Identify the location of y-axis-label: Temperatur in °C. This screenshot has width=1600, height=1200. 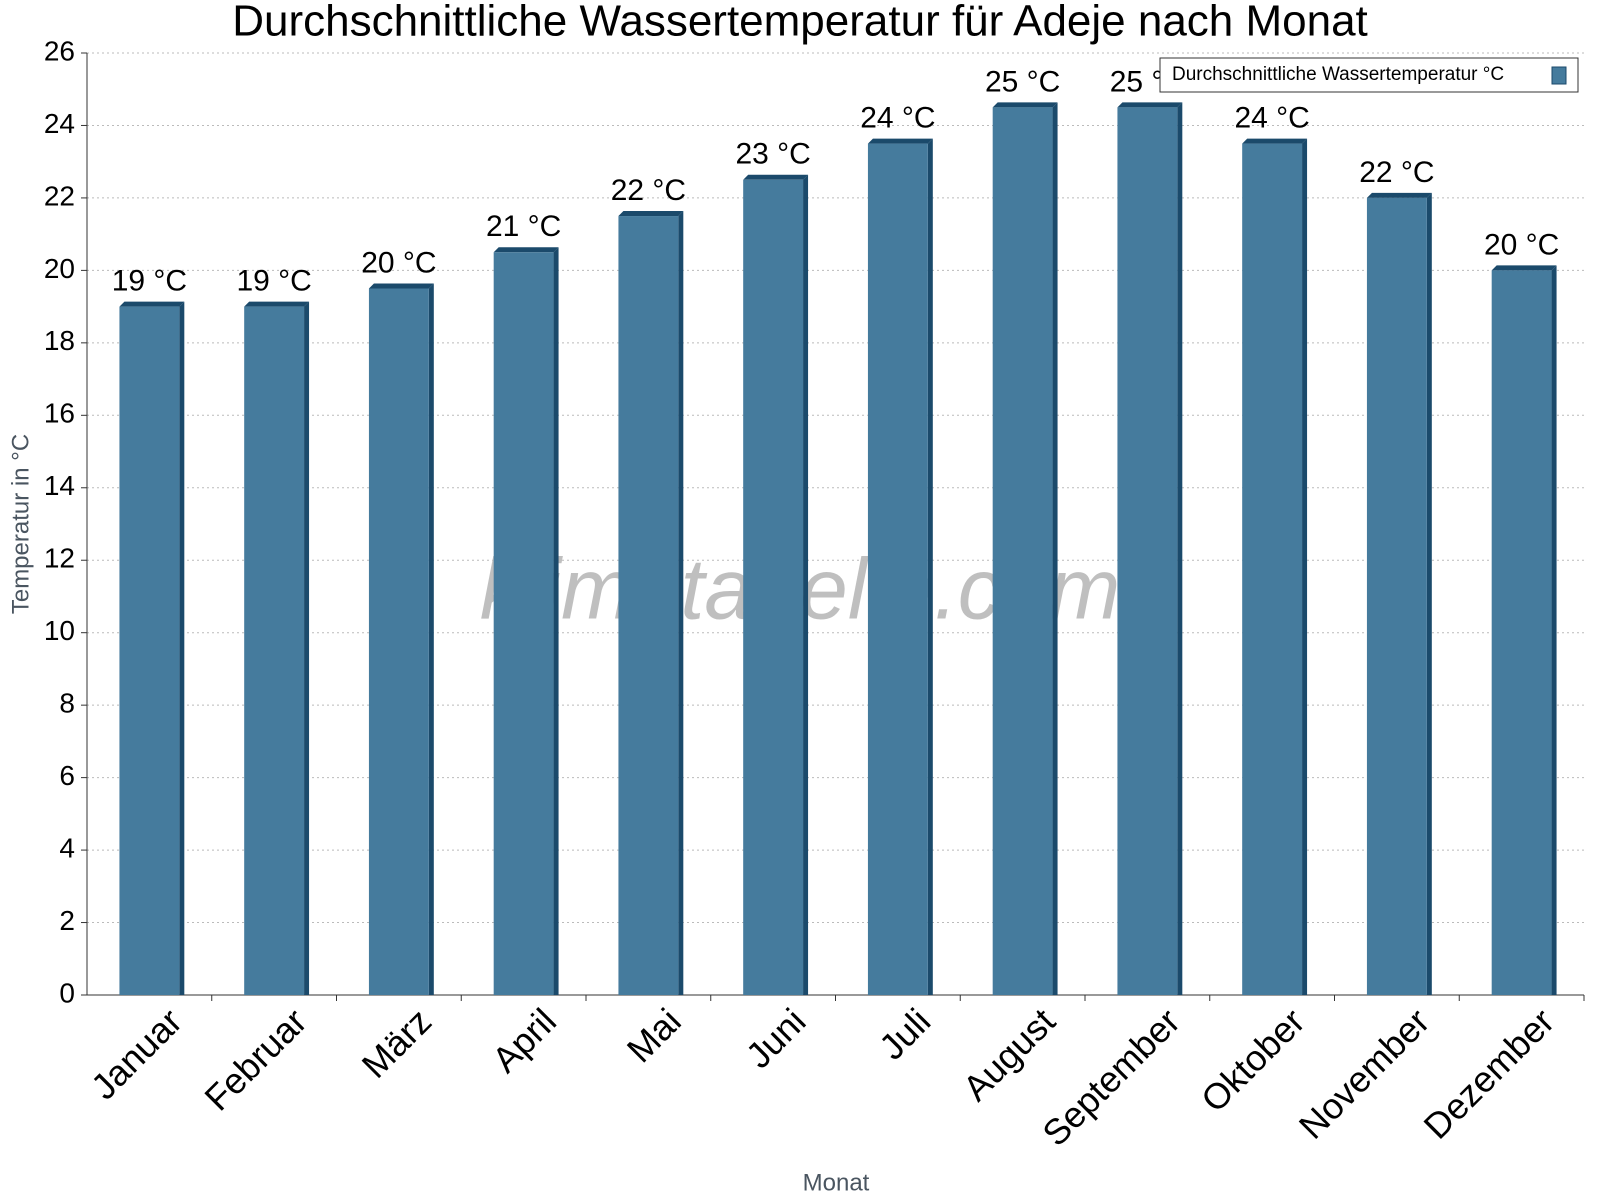
(20, 524).